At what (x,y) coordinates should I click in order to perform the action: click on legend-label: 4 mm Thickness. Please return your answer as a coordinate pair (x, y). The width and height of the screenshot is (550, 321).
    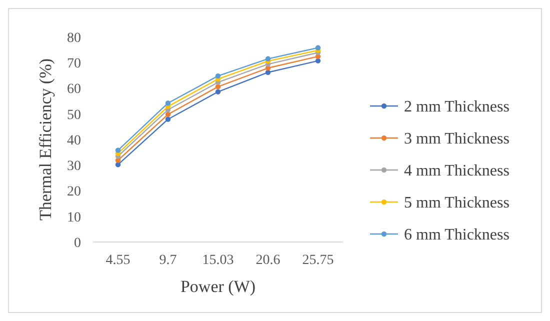
    Looking at the image, I should click on (457, 171).